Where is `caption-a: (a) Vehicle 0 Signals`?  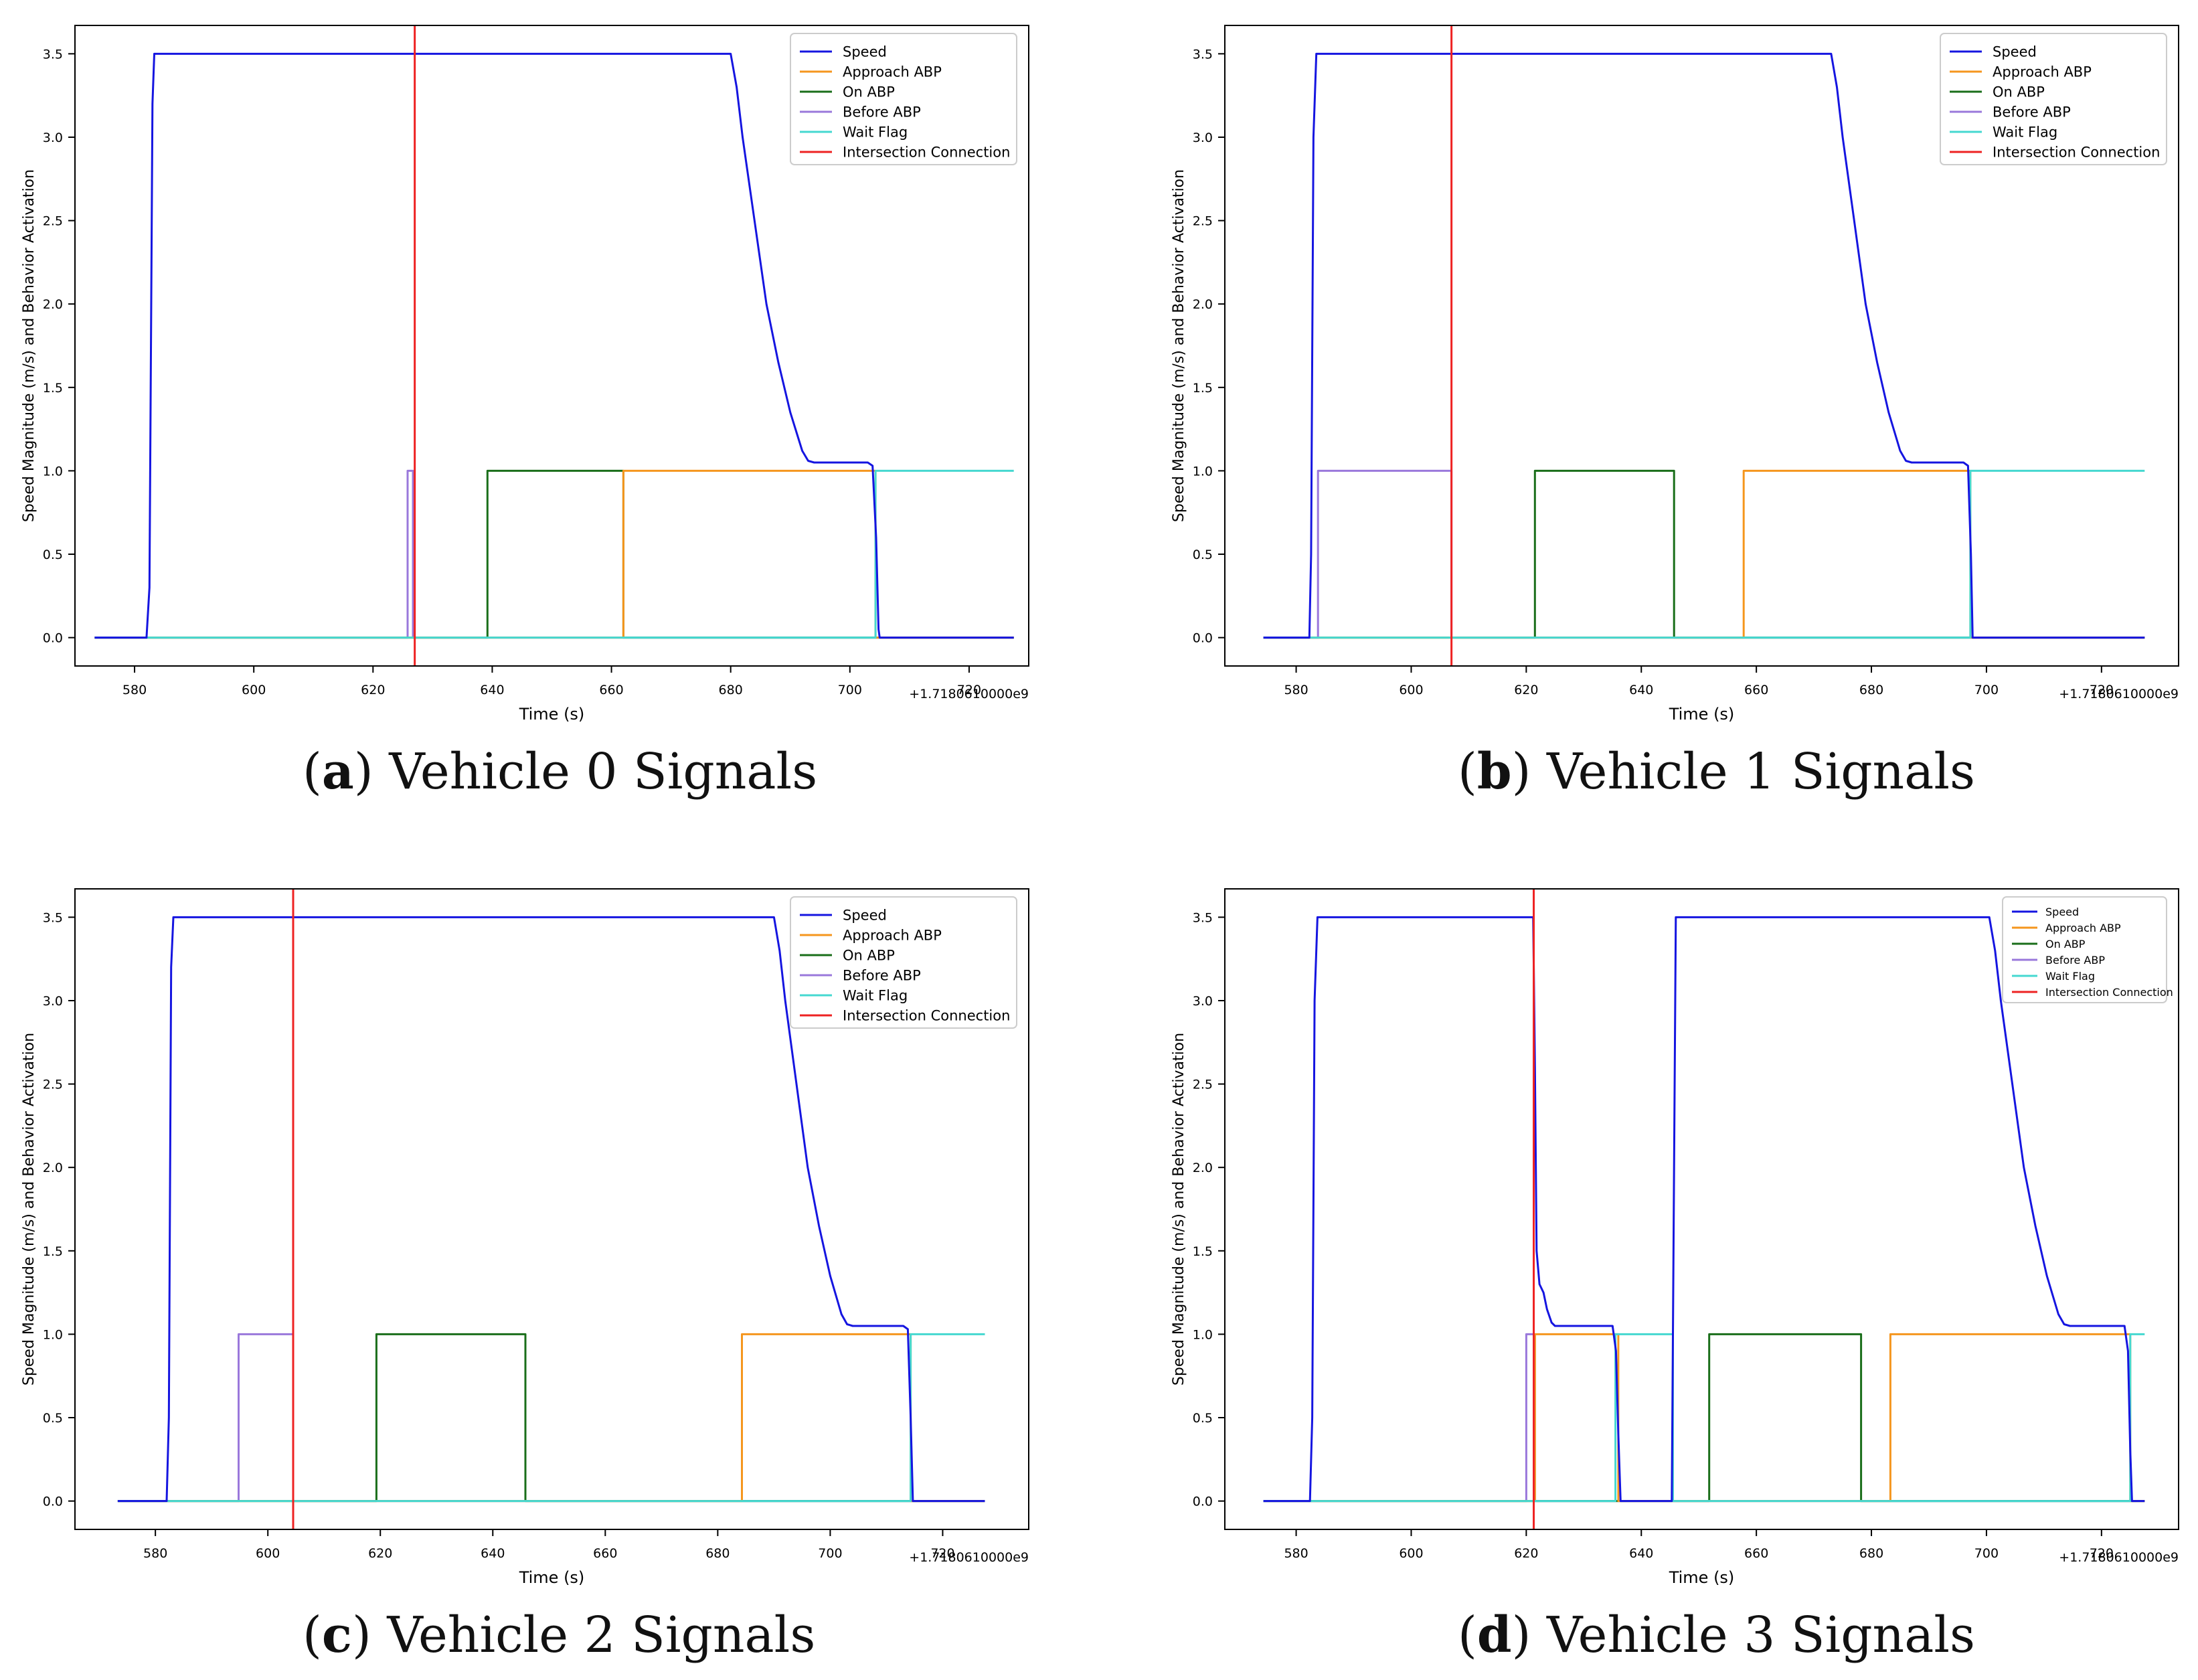
caption-a: (a) Vehicle 0 Signals is located at coordinates (560, 772).